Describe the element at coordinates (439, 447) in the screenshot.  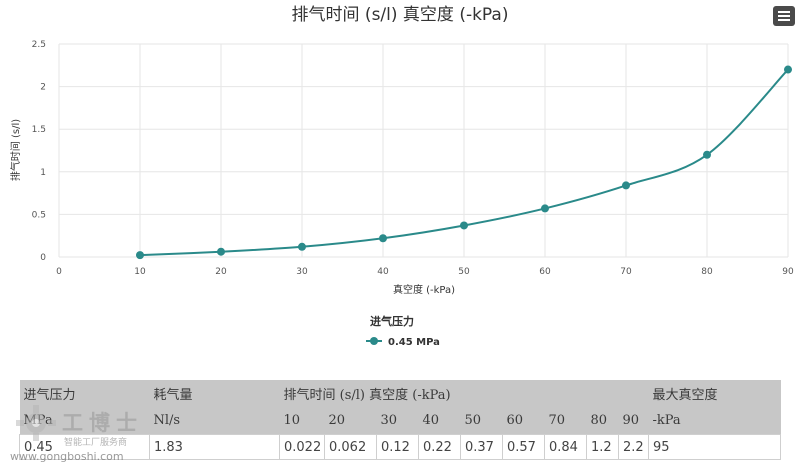
I see `table-cell: 0.22` at that location.